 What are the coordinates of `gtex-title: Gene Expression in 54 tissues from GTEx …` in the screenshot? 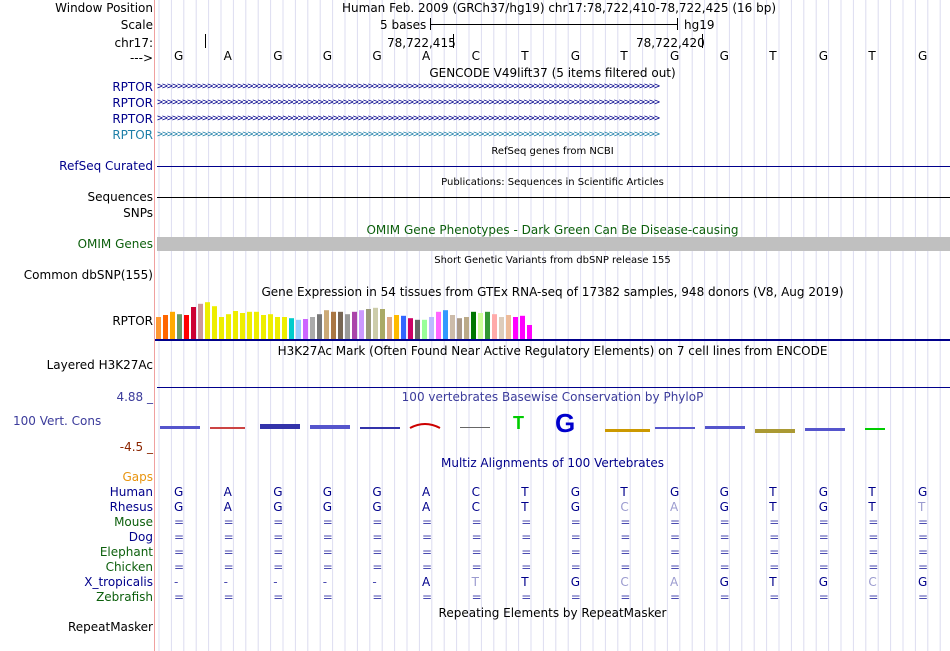 It's located at (552, 292).